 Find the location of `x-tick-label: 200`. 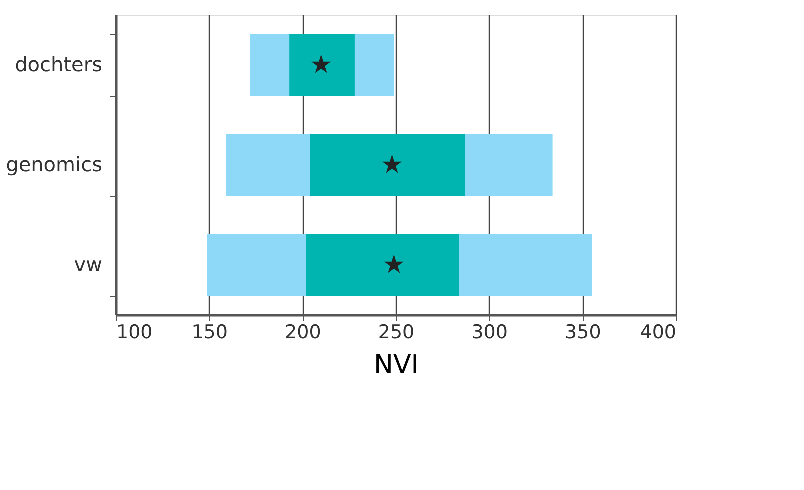

x-tick-label: 200 is located at coordinates (303, 333).